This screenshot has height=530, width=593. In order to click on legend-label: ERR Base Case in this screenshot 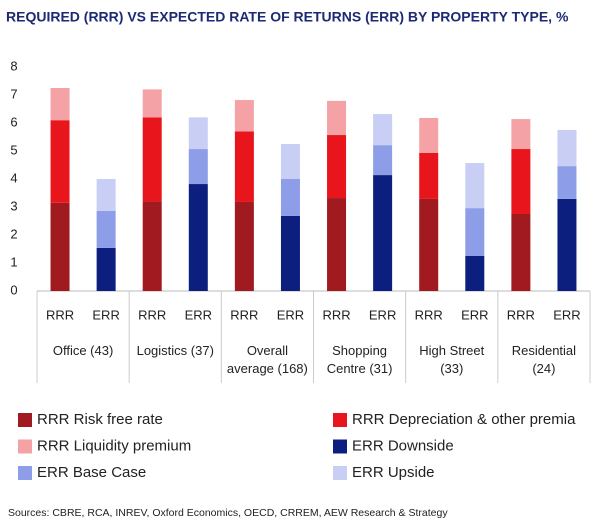, I will do `click(91, 472)`.